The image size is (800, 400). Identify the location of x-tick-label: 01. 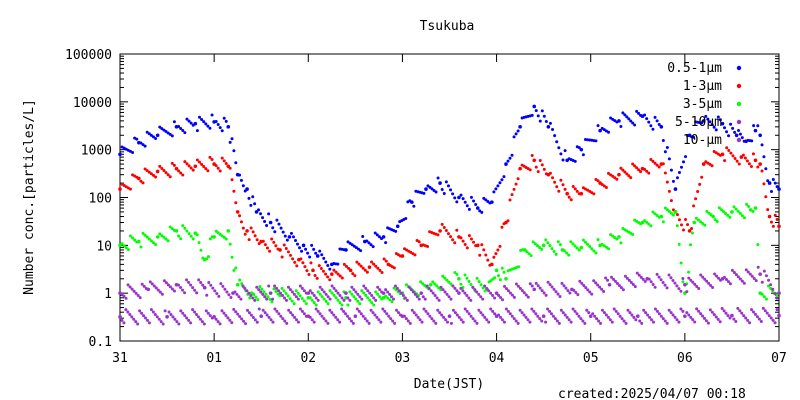
(214, 358).